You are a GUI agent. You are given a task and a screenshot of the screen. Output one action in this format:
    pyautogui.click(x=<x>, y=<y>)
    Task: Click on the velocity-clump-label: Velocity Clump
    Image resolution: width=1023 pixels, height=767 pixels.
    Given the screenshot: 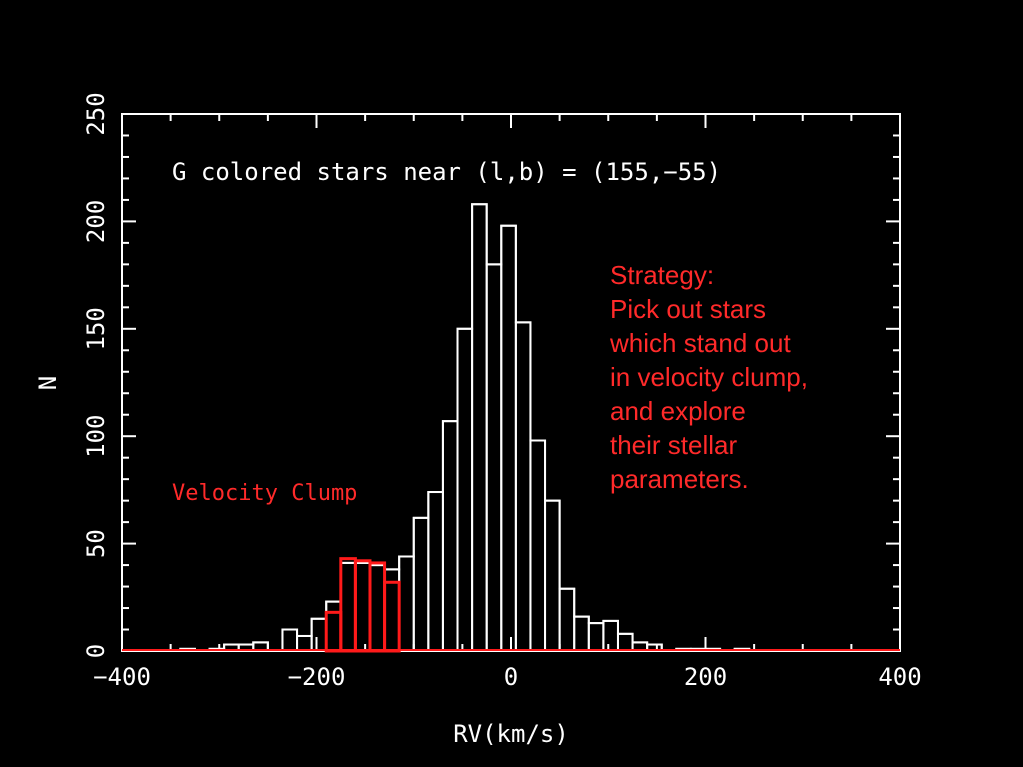 What is the action you would take?
    pyautogui.click(x=264, y=493)
    